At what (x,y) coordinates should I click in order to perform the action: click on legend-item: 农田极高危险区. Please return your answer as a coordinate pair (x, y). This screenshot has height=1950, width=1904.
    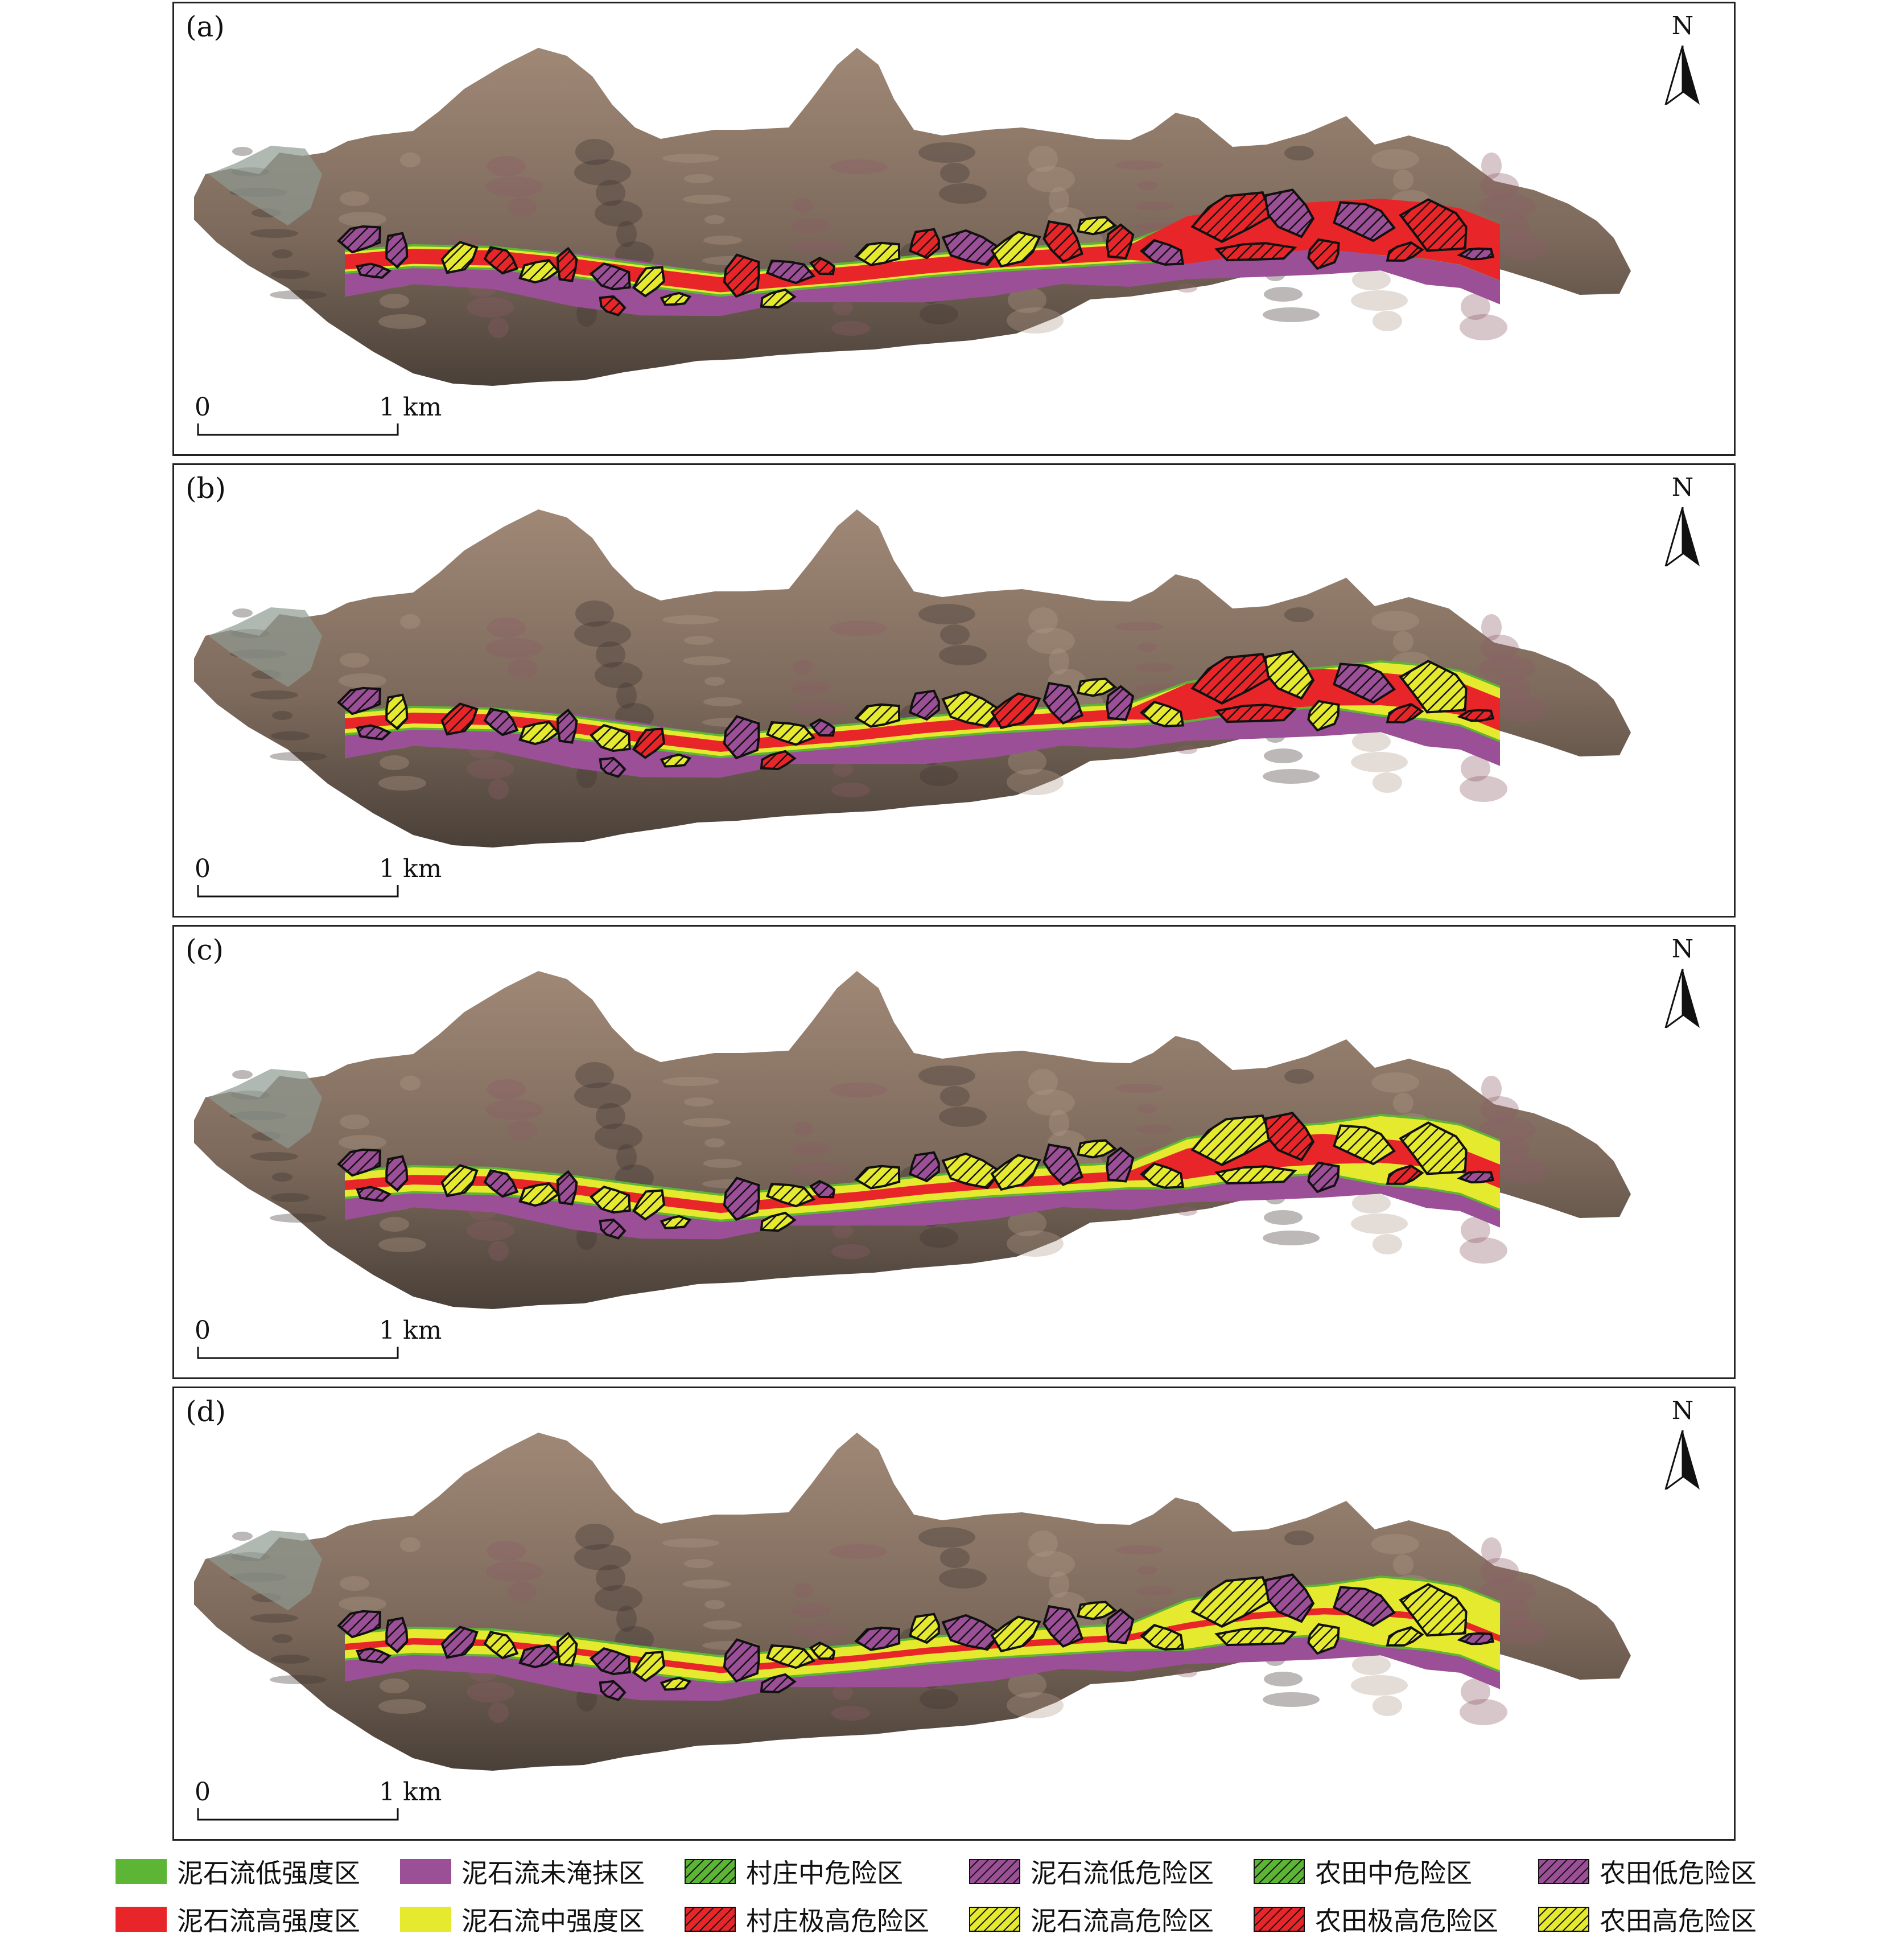
    Looking at the image, I should click on (1376, 1919).